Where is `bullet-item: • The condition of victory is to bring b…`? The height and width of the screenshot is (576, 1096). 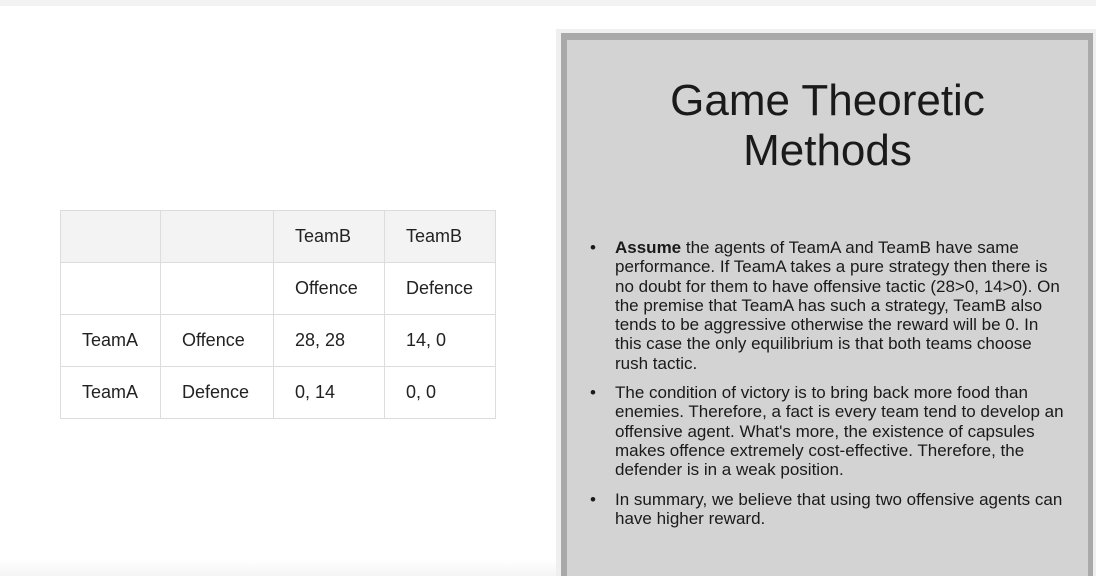
bullet-item: • The condition of victory is to bring b… is located at coordinates (829, 431).